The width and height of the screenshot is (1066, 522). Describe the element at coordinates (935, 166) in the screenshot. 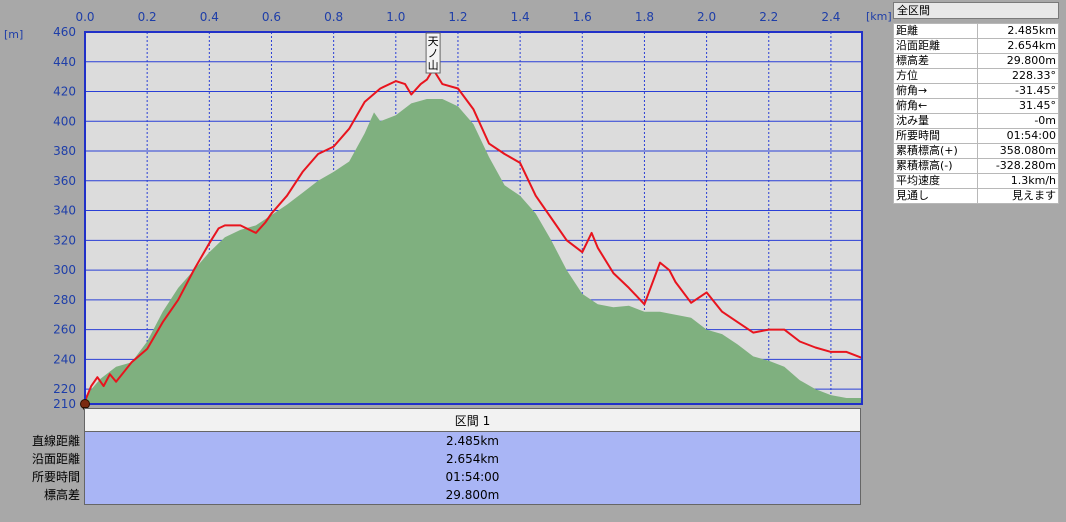

I see `stats-label: 累積標高(-)` at that location.